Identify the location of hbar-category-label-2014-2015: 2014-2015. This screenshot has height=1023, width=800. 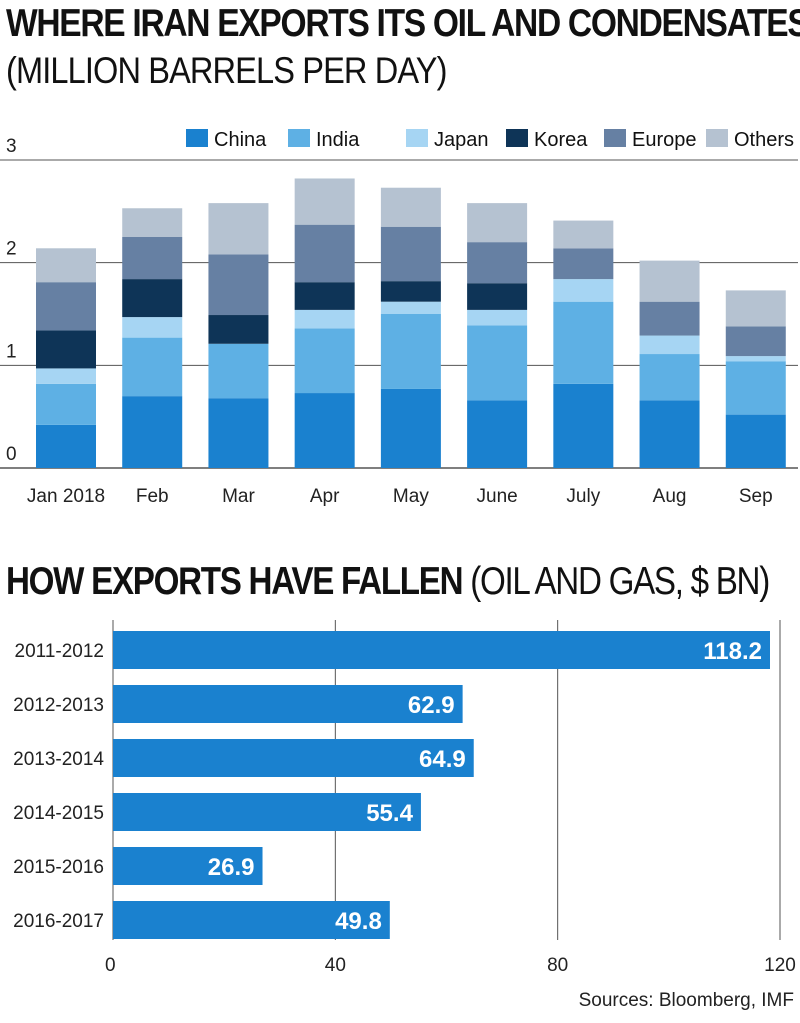
(58, 813).